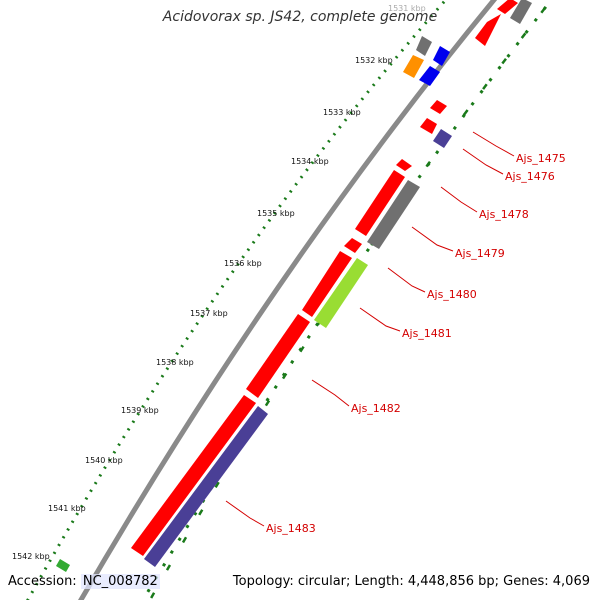  I want to click on gene-label-ajs-1475: Ajs_1475, so click(541, 158).